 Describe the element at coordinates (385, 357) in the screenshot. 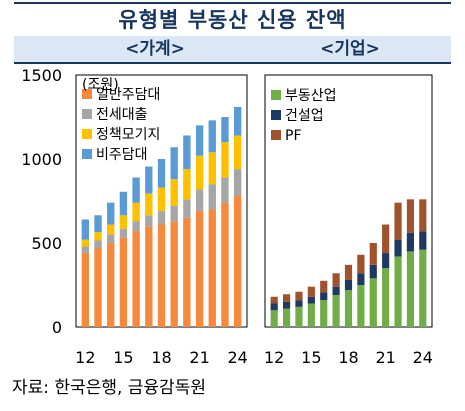

I see `x-tick-label-corporate-3: 21` at that location.